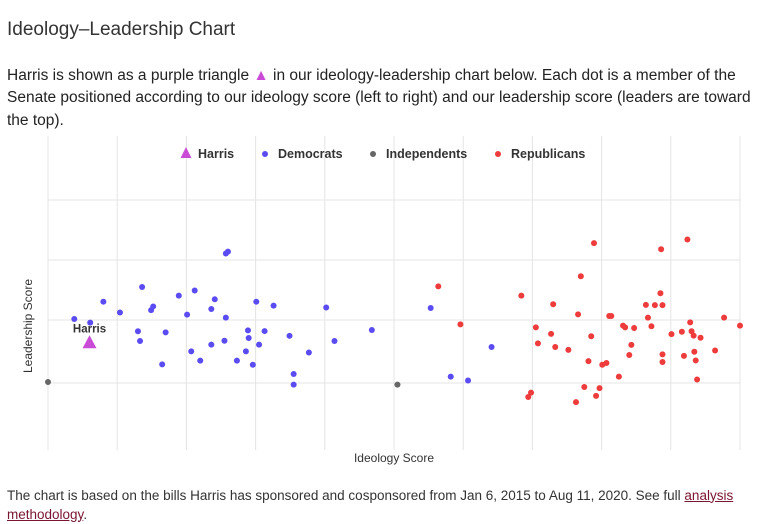  What do you see at coordinates (216, 154) in the screenshot?
I see `legend-harris-label: Harris` at bounding box center [216, 154].